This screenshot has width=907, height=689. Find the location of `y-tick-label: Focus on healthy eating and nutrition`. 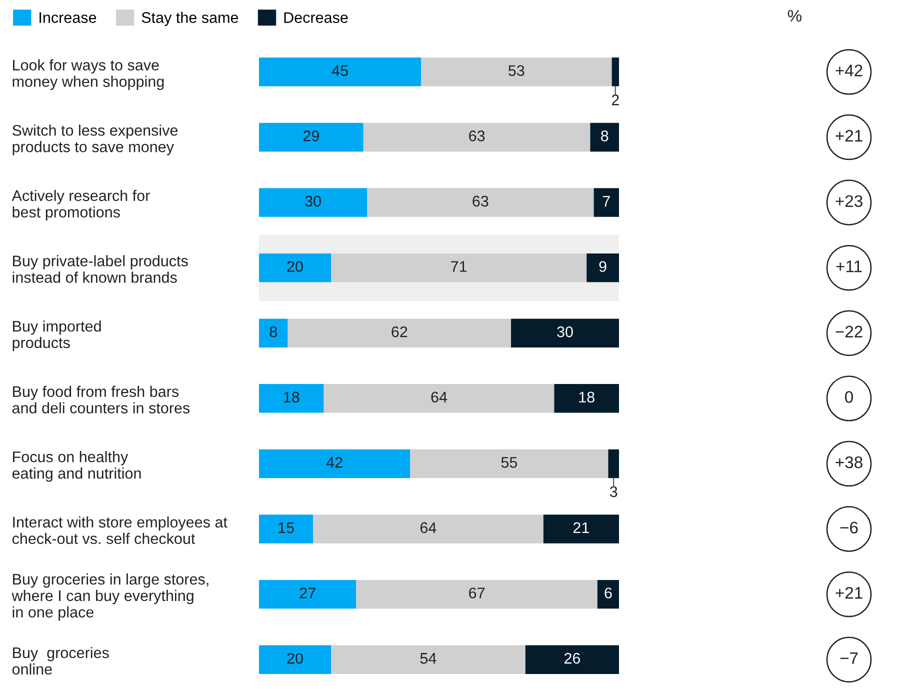

y-tick-label: Focus on healthy eating and nutrition is located at coordinates (76, 466).